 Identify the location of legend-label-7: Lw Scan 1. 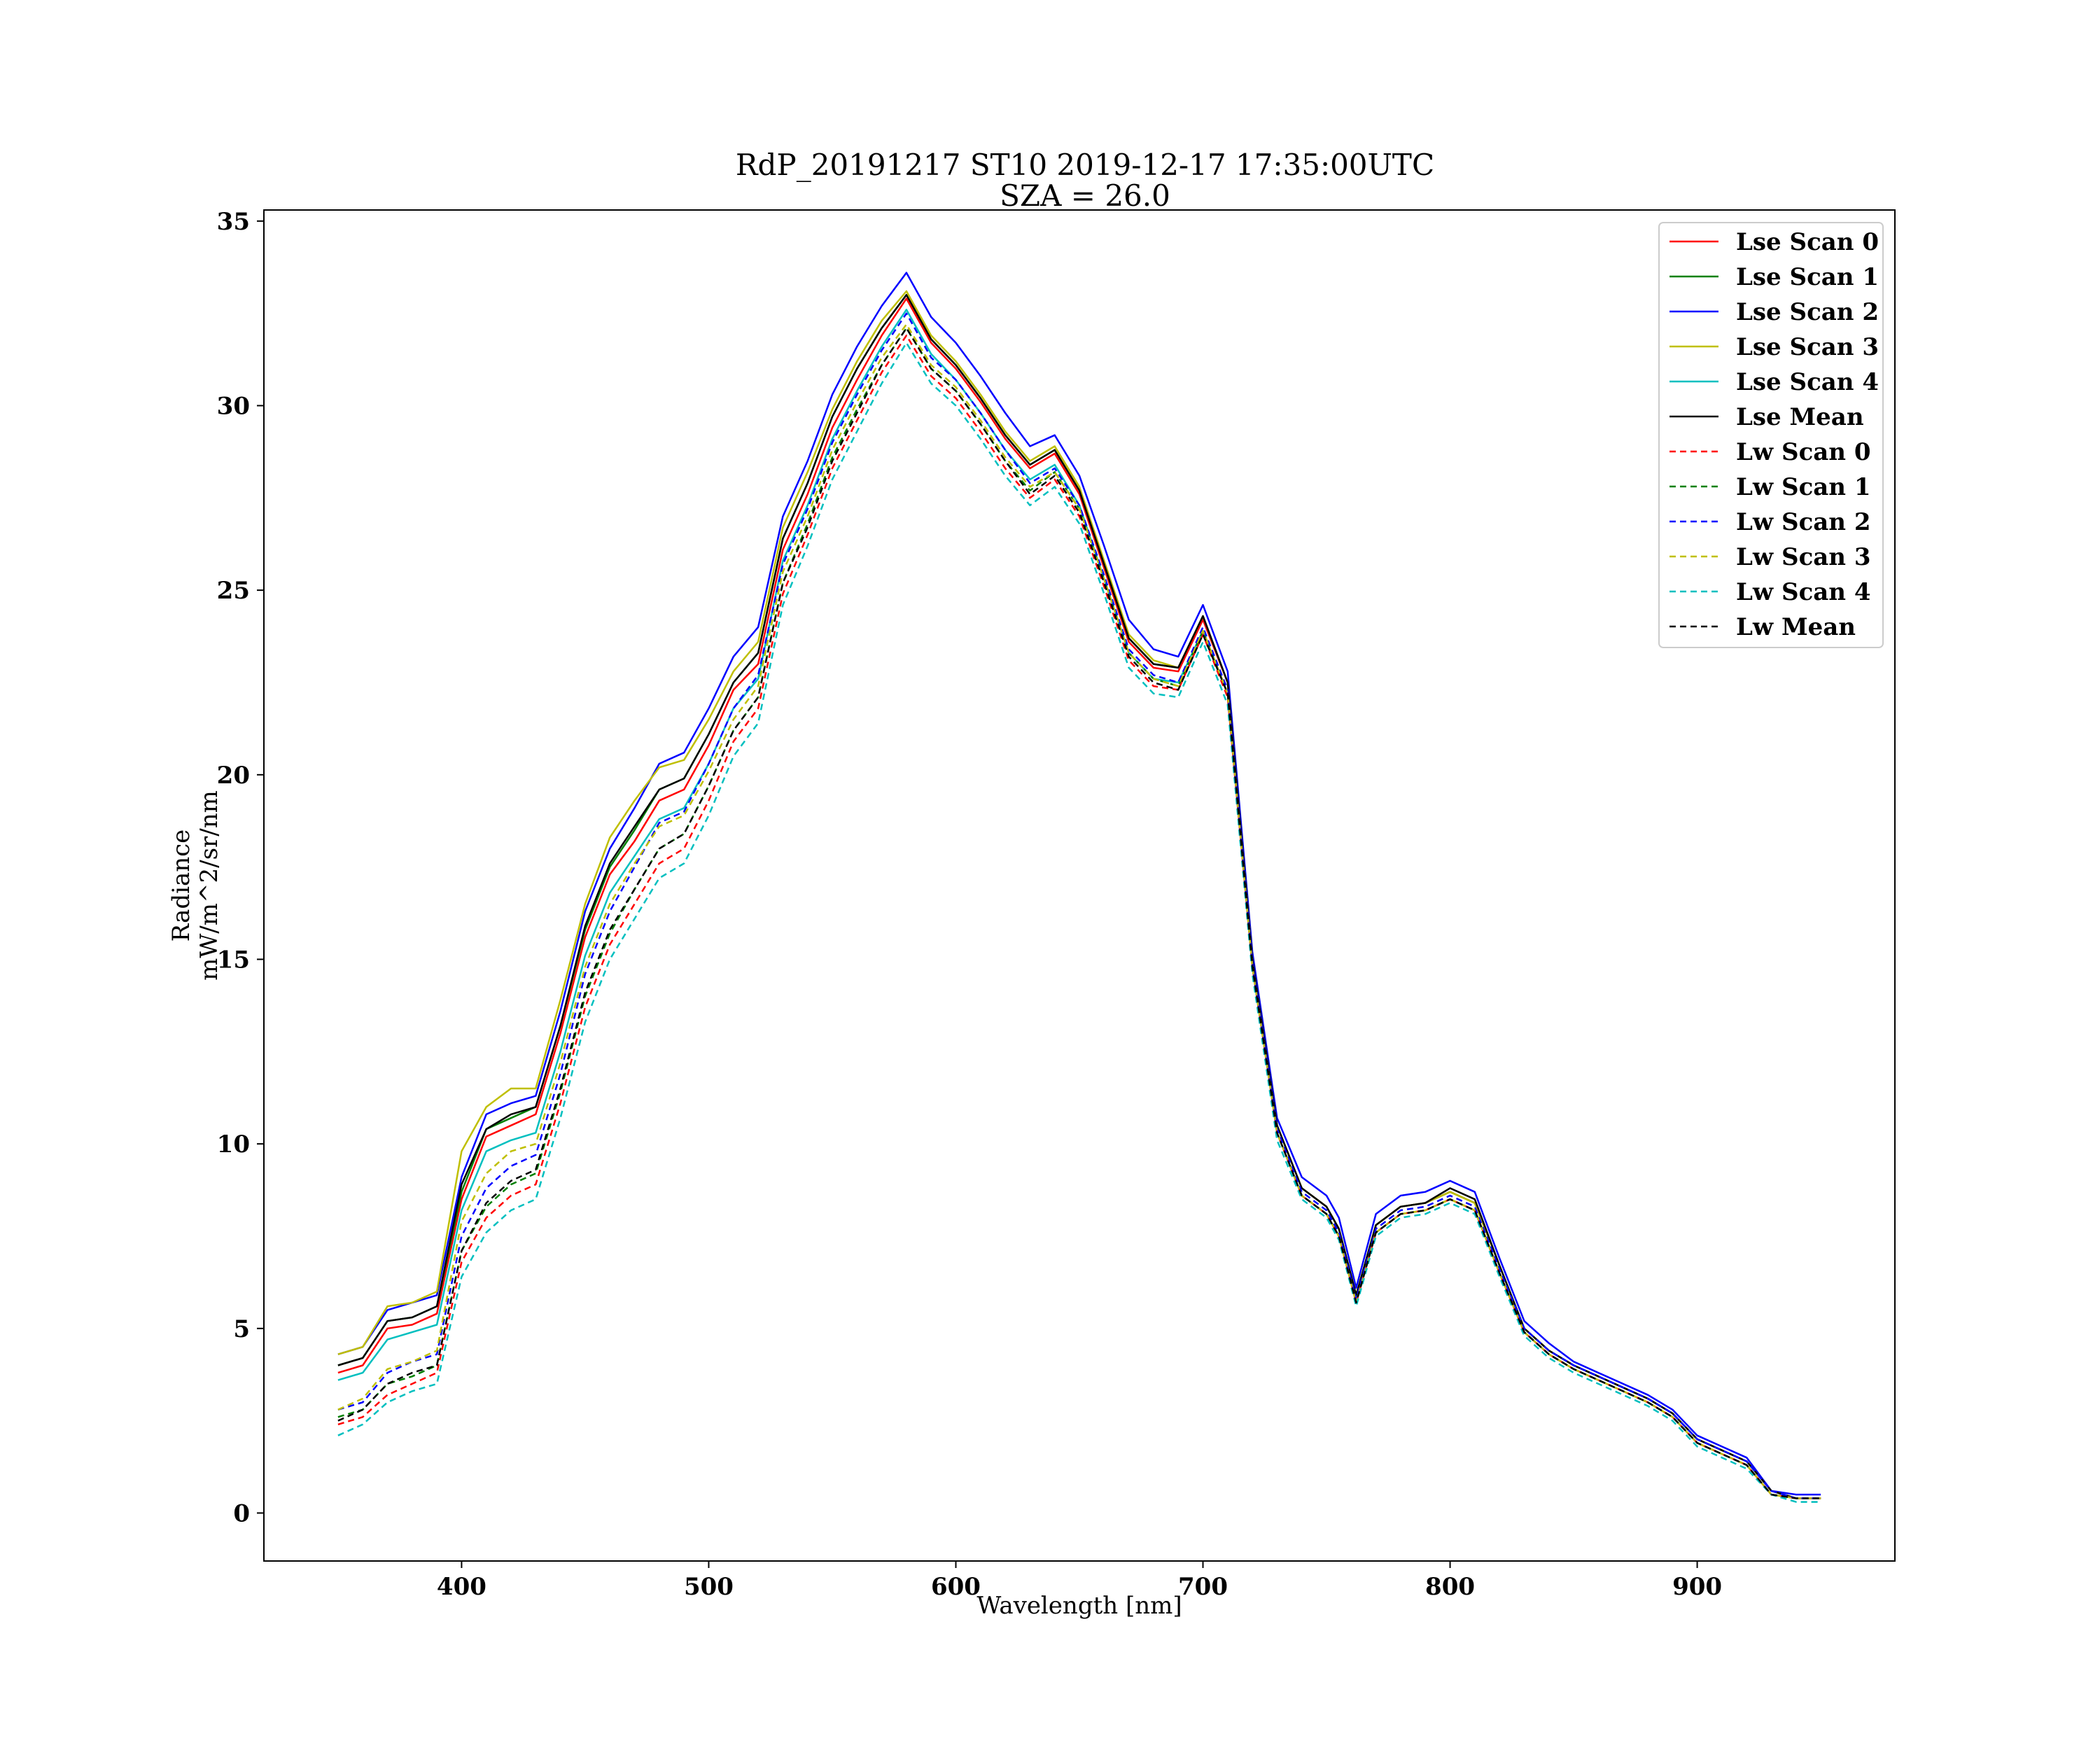
(1803, 487).